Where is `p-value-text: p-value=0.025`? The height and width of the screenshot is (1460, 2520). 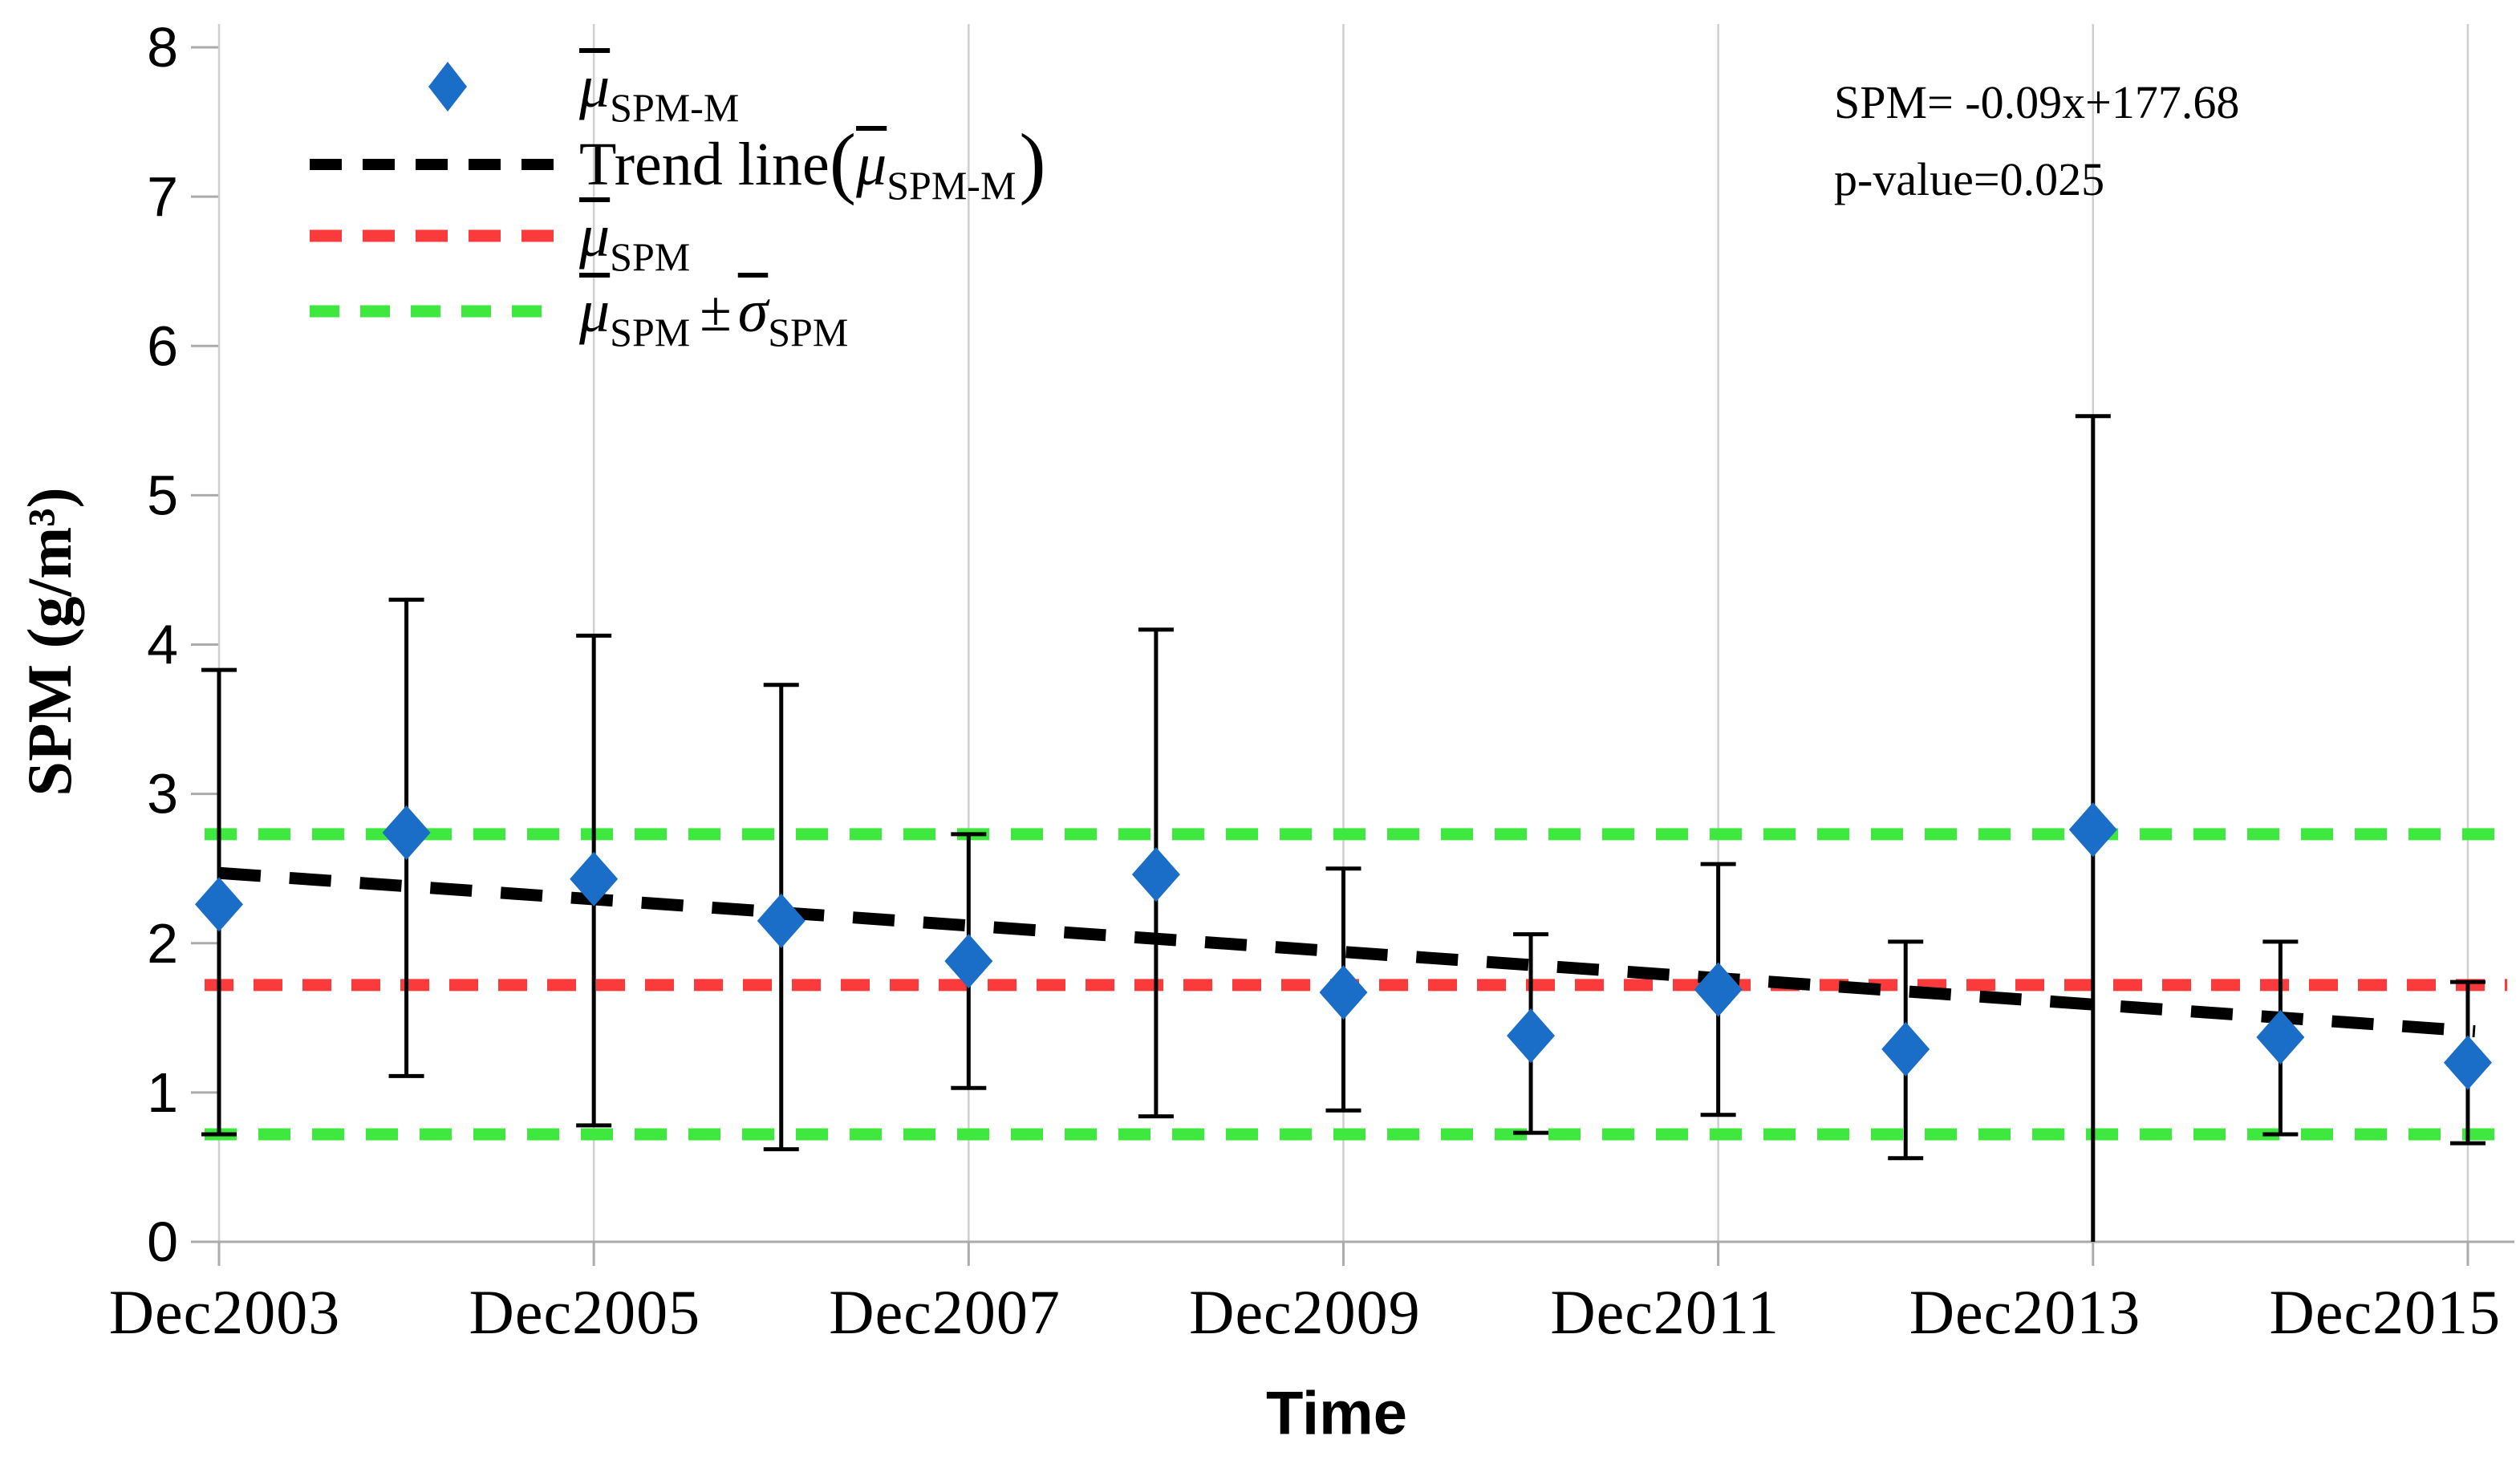 p-value-text: p-value=0.025 is located at coordinates (1969, 179).